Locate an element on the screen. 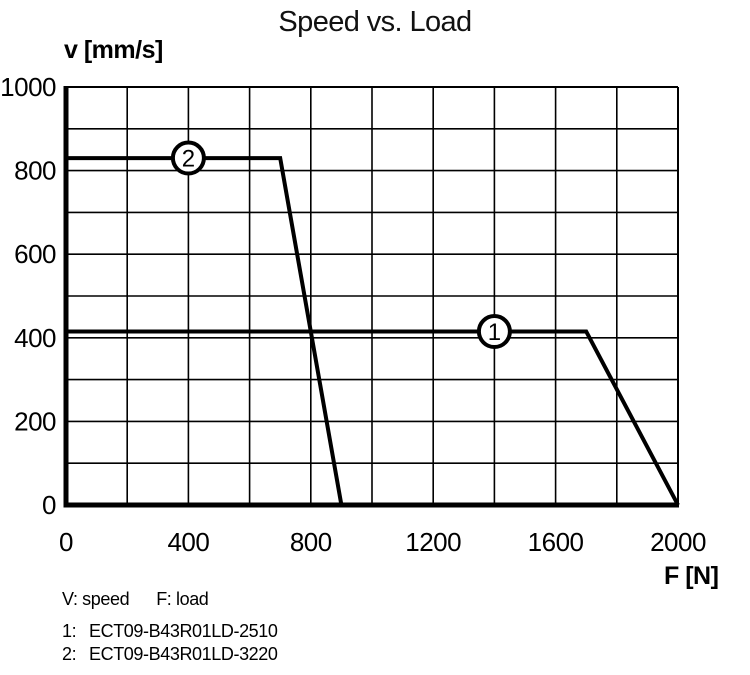 The height and width of the screenshot is (675, 750). legend-item: 2: ECT09-B43R01LD-3220 is located at coordinates (170, 654).